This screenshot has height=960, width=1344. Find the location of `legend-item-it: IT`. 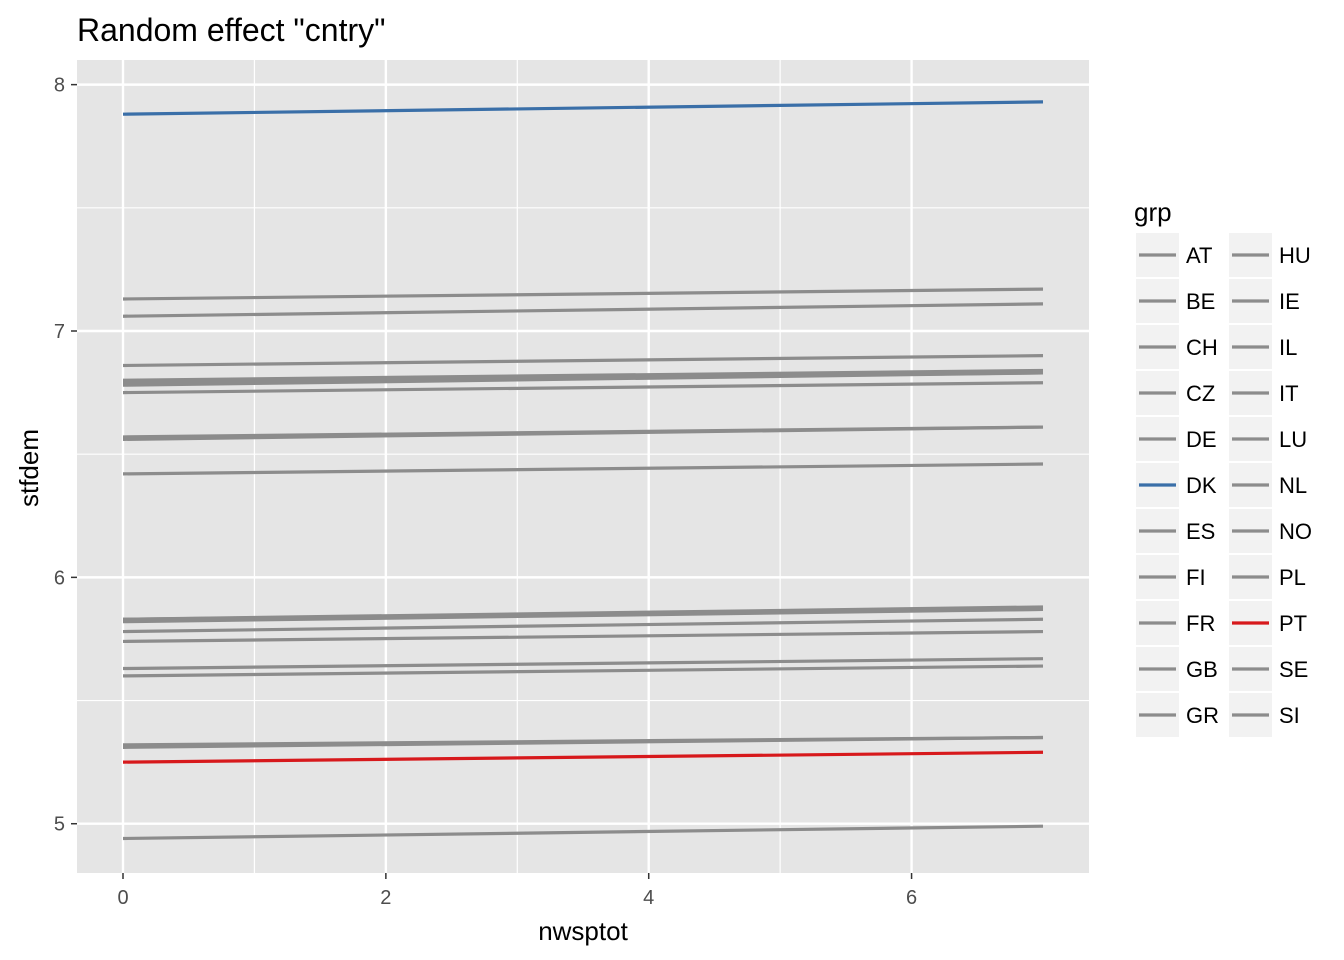

legend-item-it: IT is located at coordinates (1264, 393).